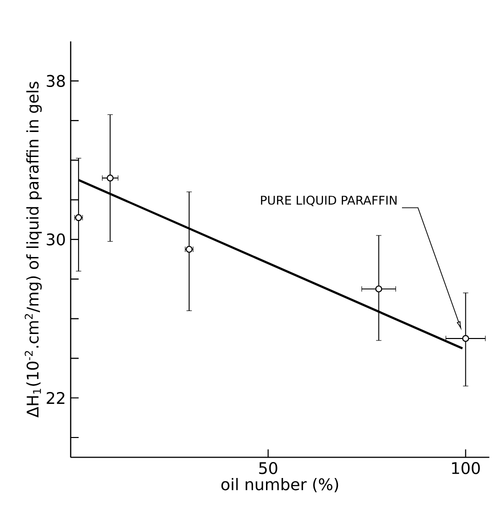 The image size is (500, 508). I want to click on y-tick-label: 30, so click(55, 239).